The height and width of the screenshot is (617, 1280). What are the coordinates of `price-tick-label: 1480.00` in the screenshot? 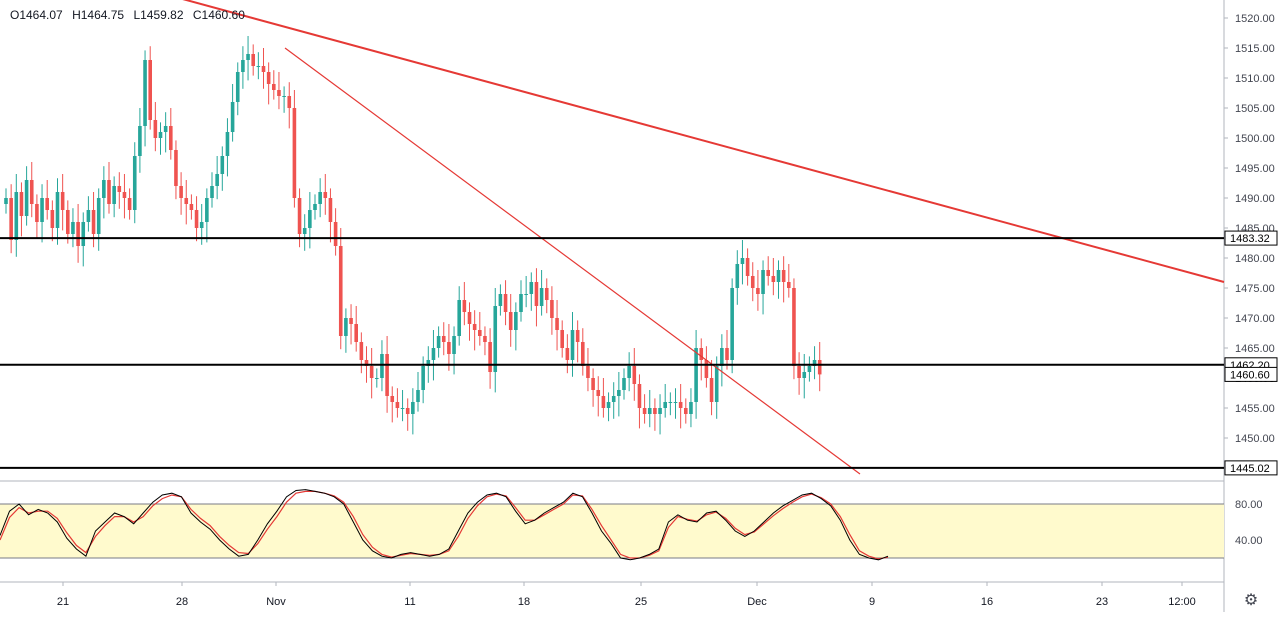 It's located at (1255, 259).